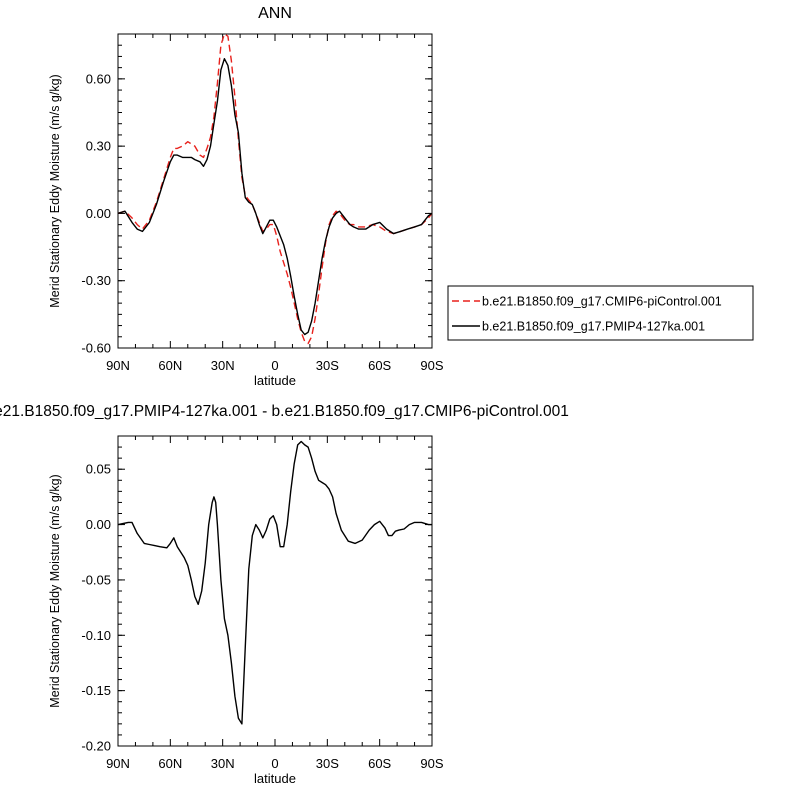  Describe the element at coordinates (275, 13) in the screenshot. I see `chart-title: ANN` at that location.